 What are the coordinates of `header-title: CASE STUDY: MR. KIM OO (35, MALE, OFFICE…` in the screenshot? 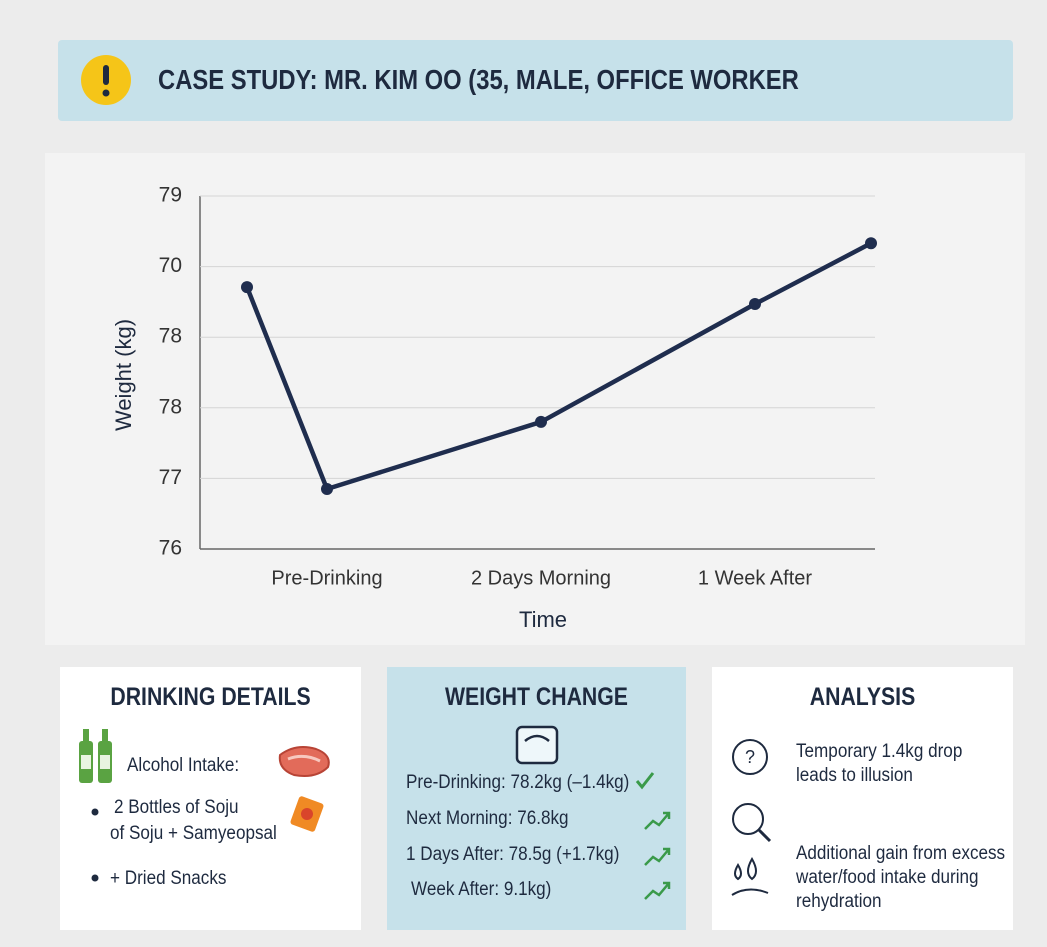 It's located at (478, 79).